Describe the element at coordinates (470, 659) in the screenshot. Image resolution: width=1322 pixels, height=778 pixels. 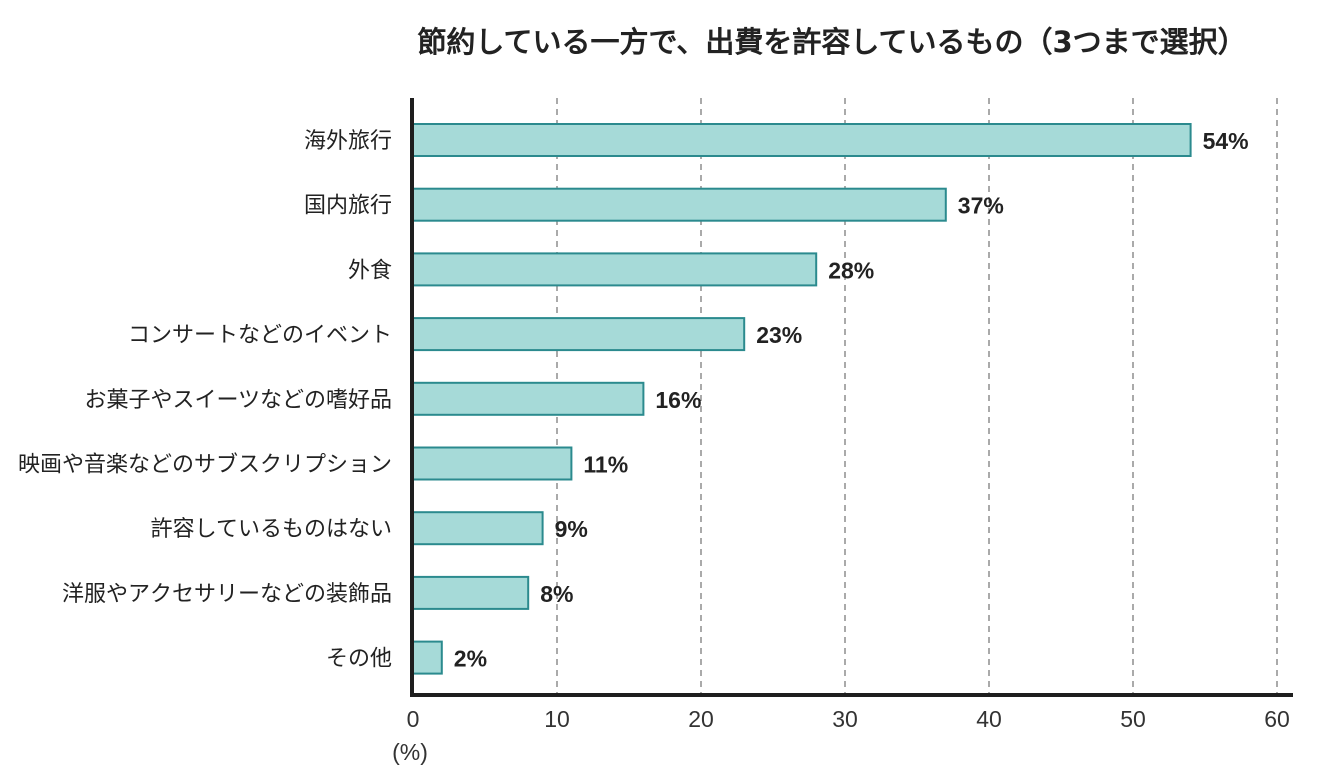
I see `data-label: 2%` at that location.